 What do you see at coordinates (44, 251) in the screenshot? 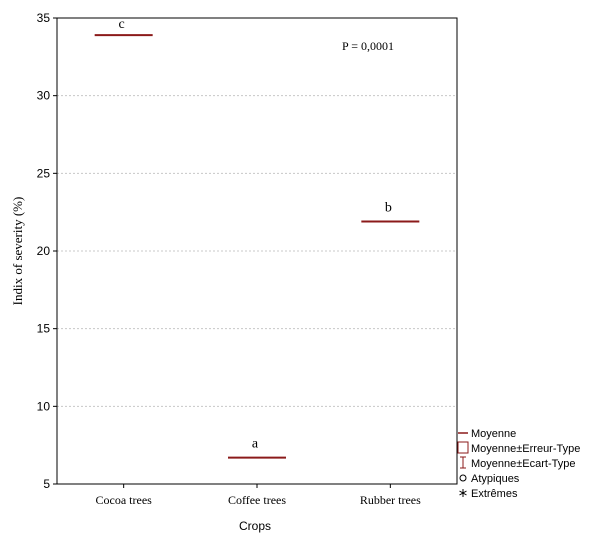
I see `y-tick-label: 20` at bounding box center [44, 251].